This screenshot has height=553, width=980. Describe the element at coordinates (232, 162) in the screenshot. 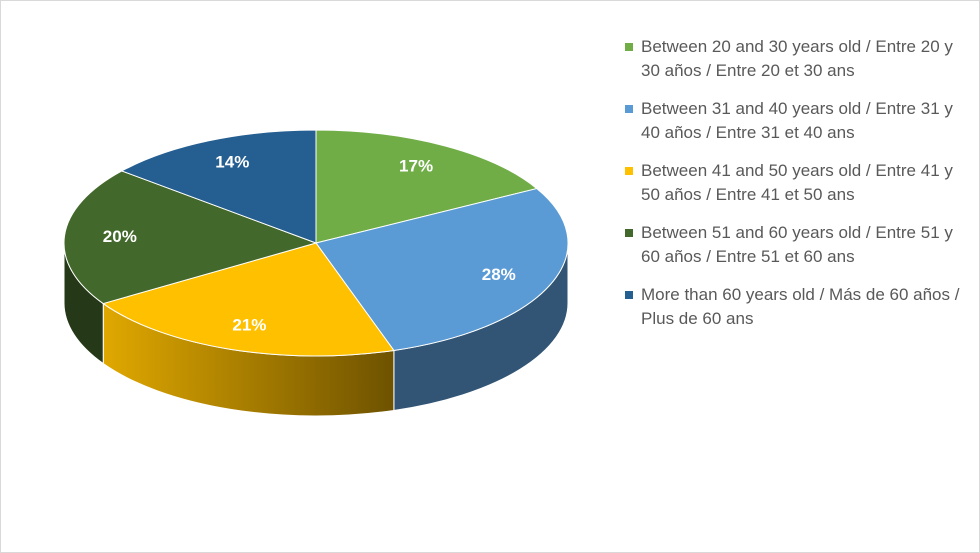

I see `data-label: 14%` at that location.